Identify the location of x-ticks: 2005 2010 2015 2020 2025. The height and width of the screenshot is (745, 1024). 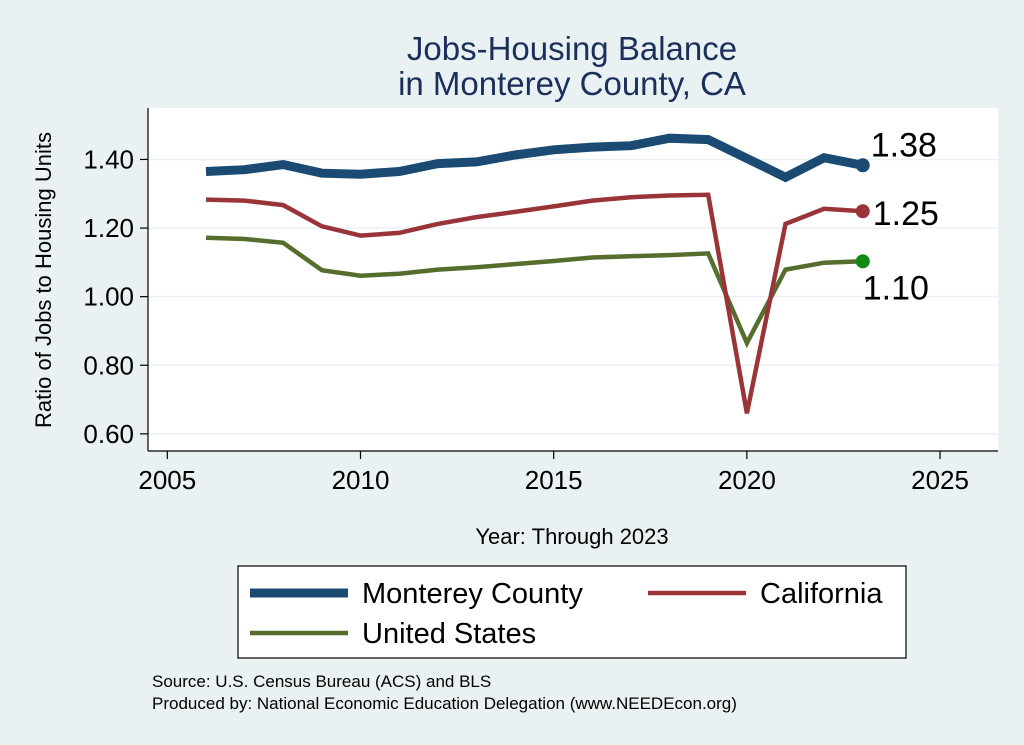
(553, 473).